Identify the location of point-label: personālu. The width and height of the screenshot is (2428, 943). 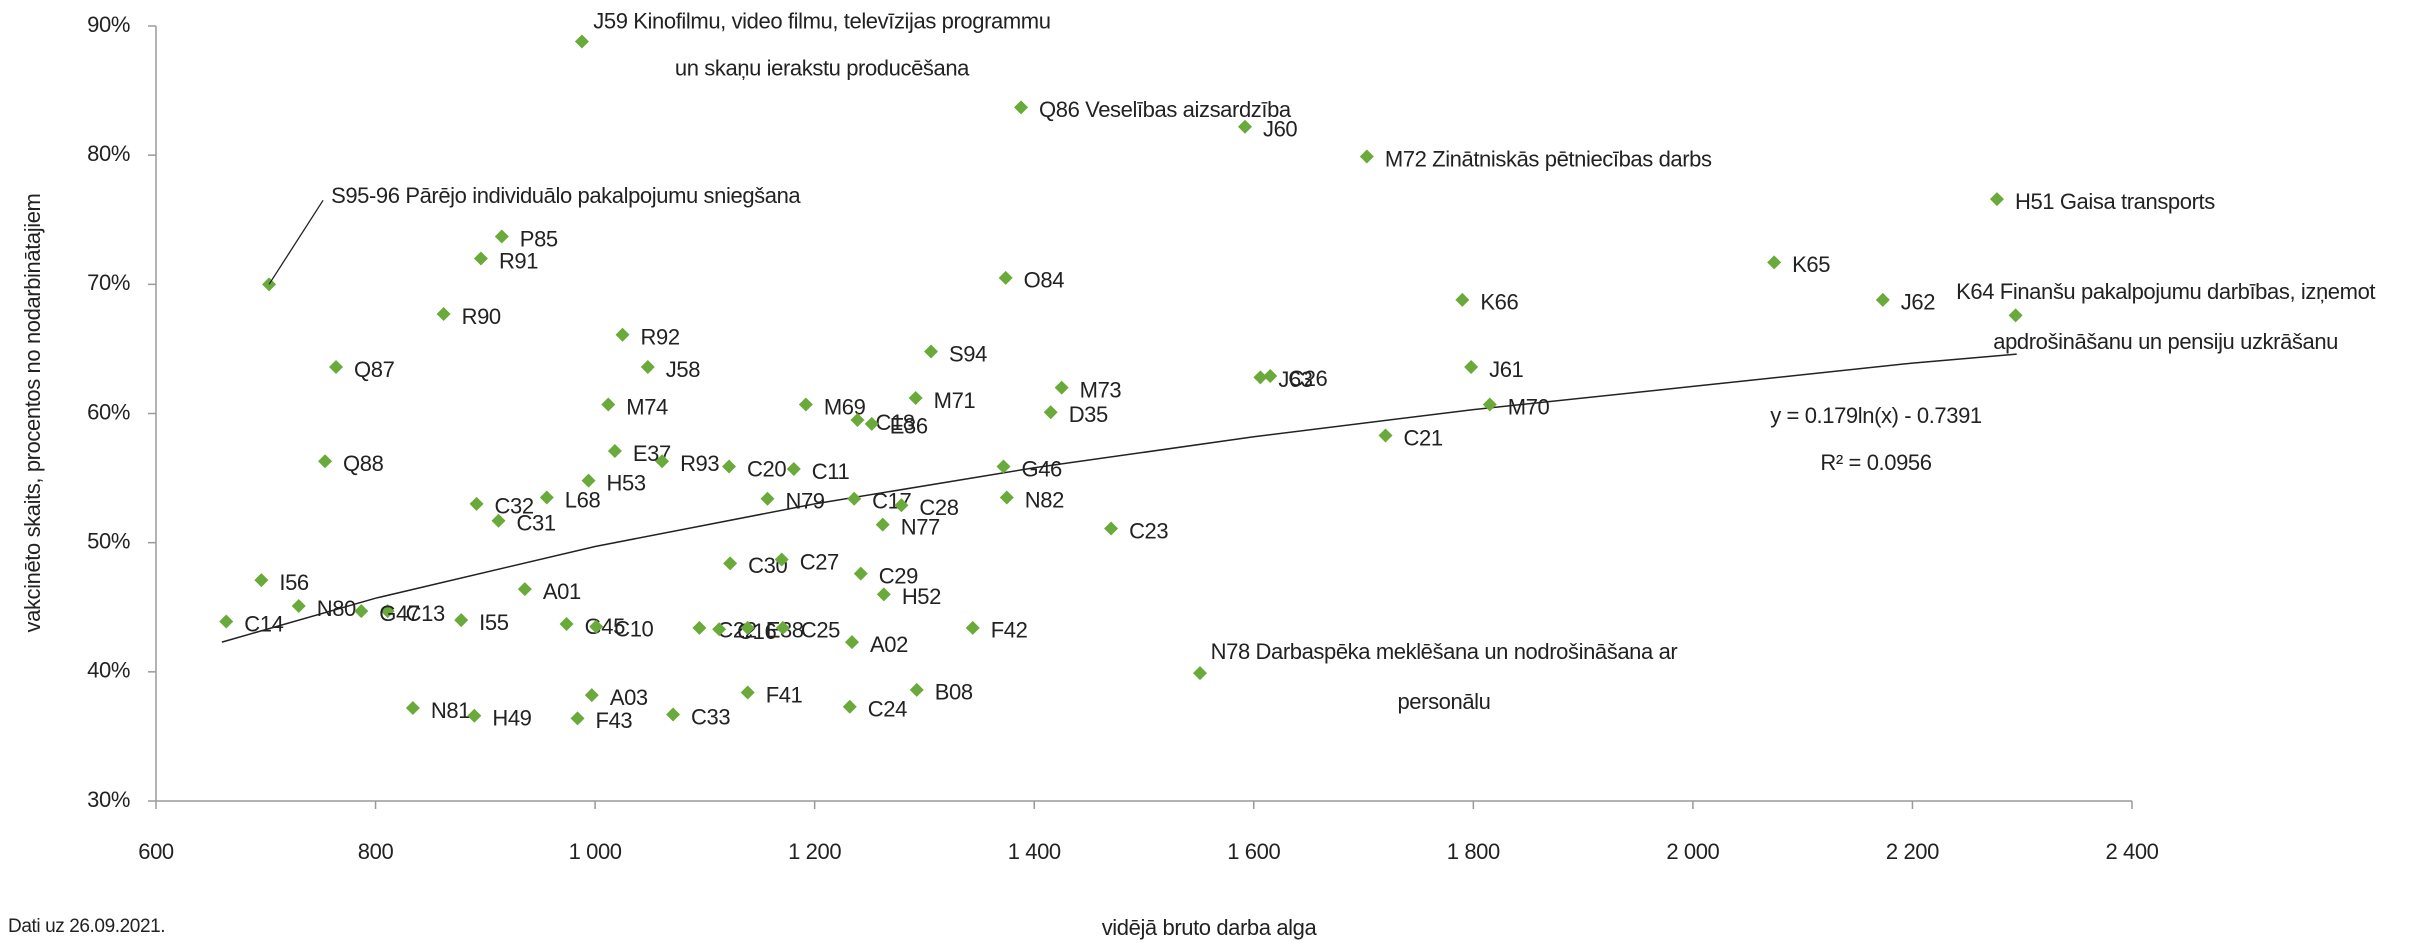
(1443, 701).